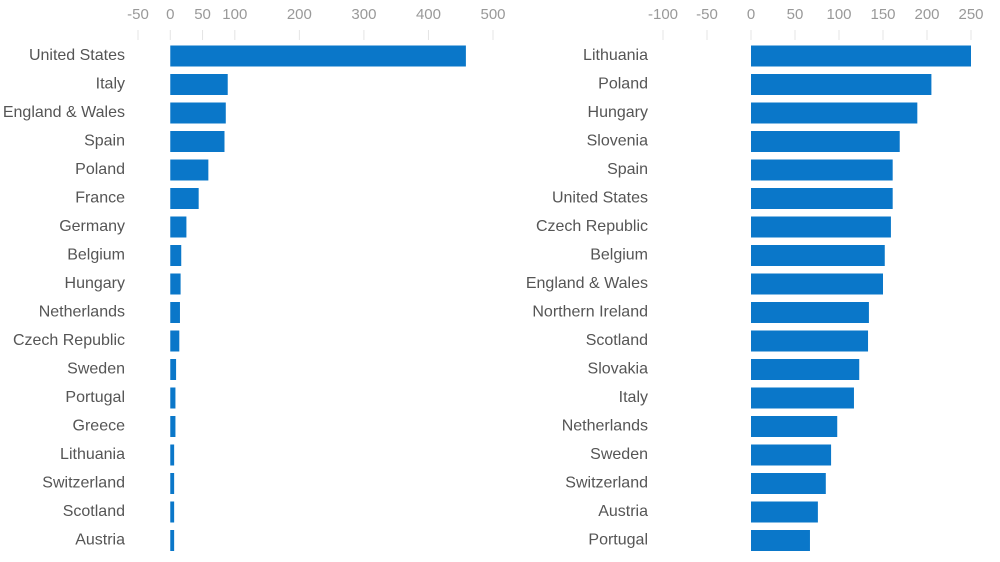 This screenshot has width=1000, height=562. Describe the element at coordinates (428, 14) in the screenshot. I see `x-tick-label: 400` at that location.